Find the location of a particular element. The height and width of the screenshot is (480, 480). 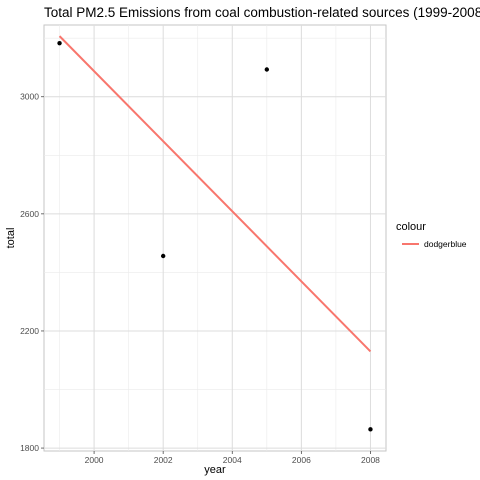

legend-label: dodgerblue is located at coordinates (445, 244).